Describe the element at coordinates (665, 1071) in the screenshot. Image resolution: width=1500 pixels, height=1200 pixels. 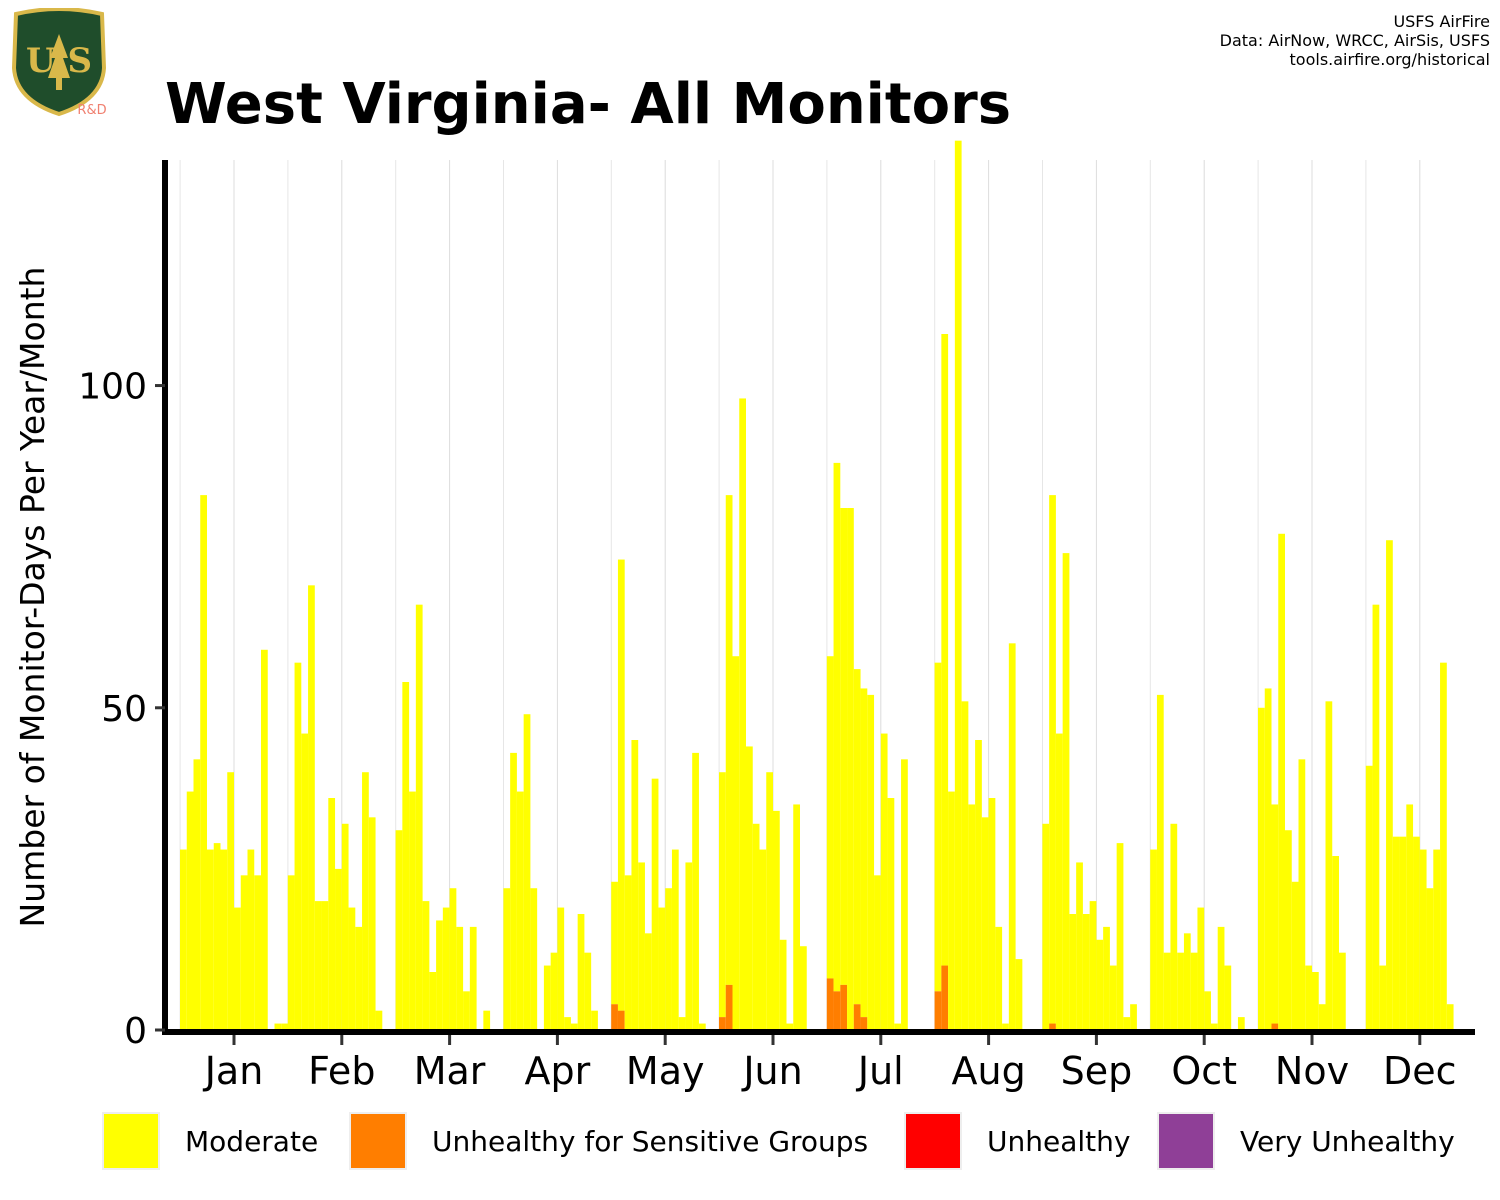
I see `x-tick-label: May` at that location.